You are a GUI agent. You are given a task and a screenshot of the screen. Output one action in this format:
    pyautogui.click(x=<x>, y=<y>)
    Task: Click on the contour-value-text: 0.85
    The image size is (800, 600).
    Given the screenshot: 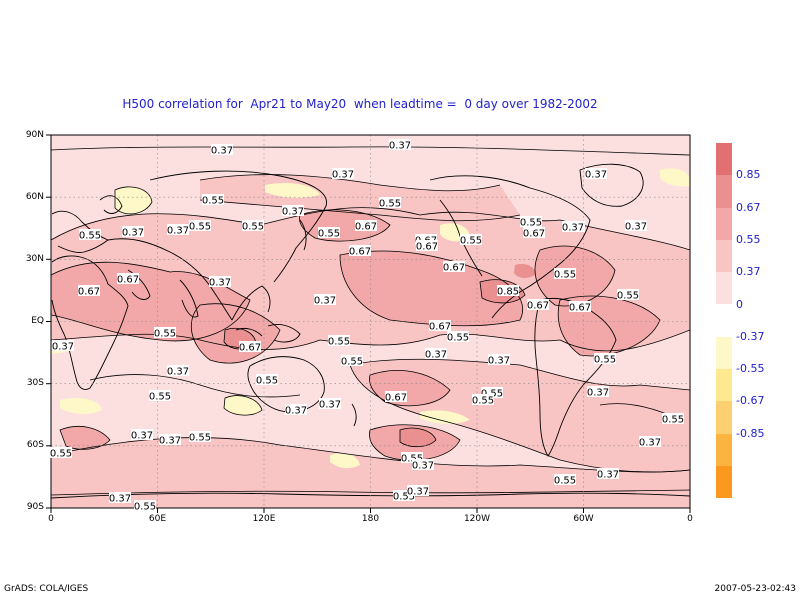 What is the action you would take?
    pyautogui.click(x=508, y=292)
    